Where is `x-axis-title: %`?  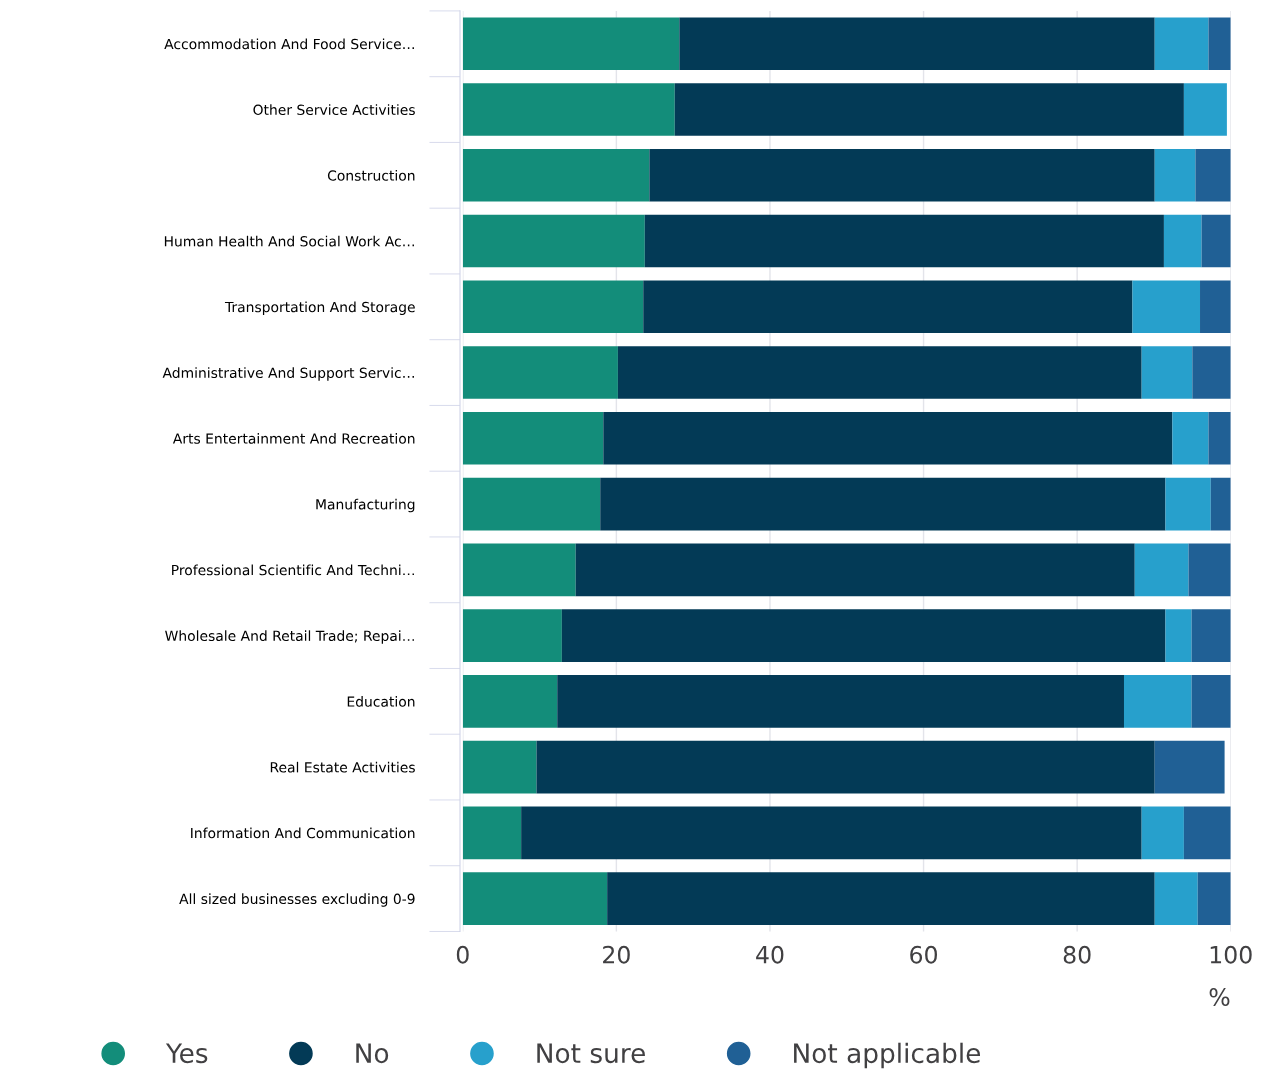 x-axis-title: % is located at coordinates (1219, 997).